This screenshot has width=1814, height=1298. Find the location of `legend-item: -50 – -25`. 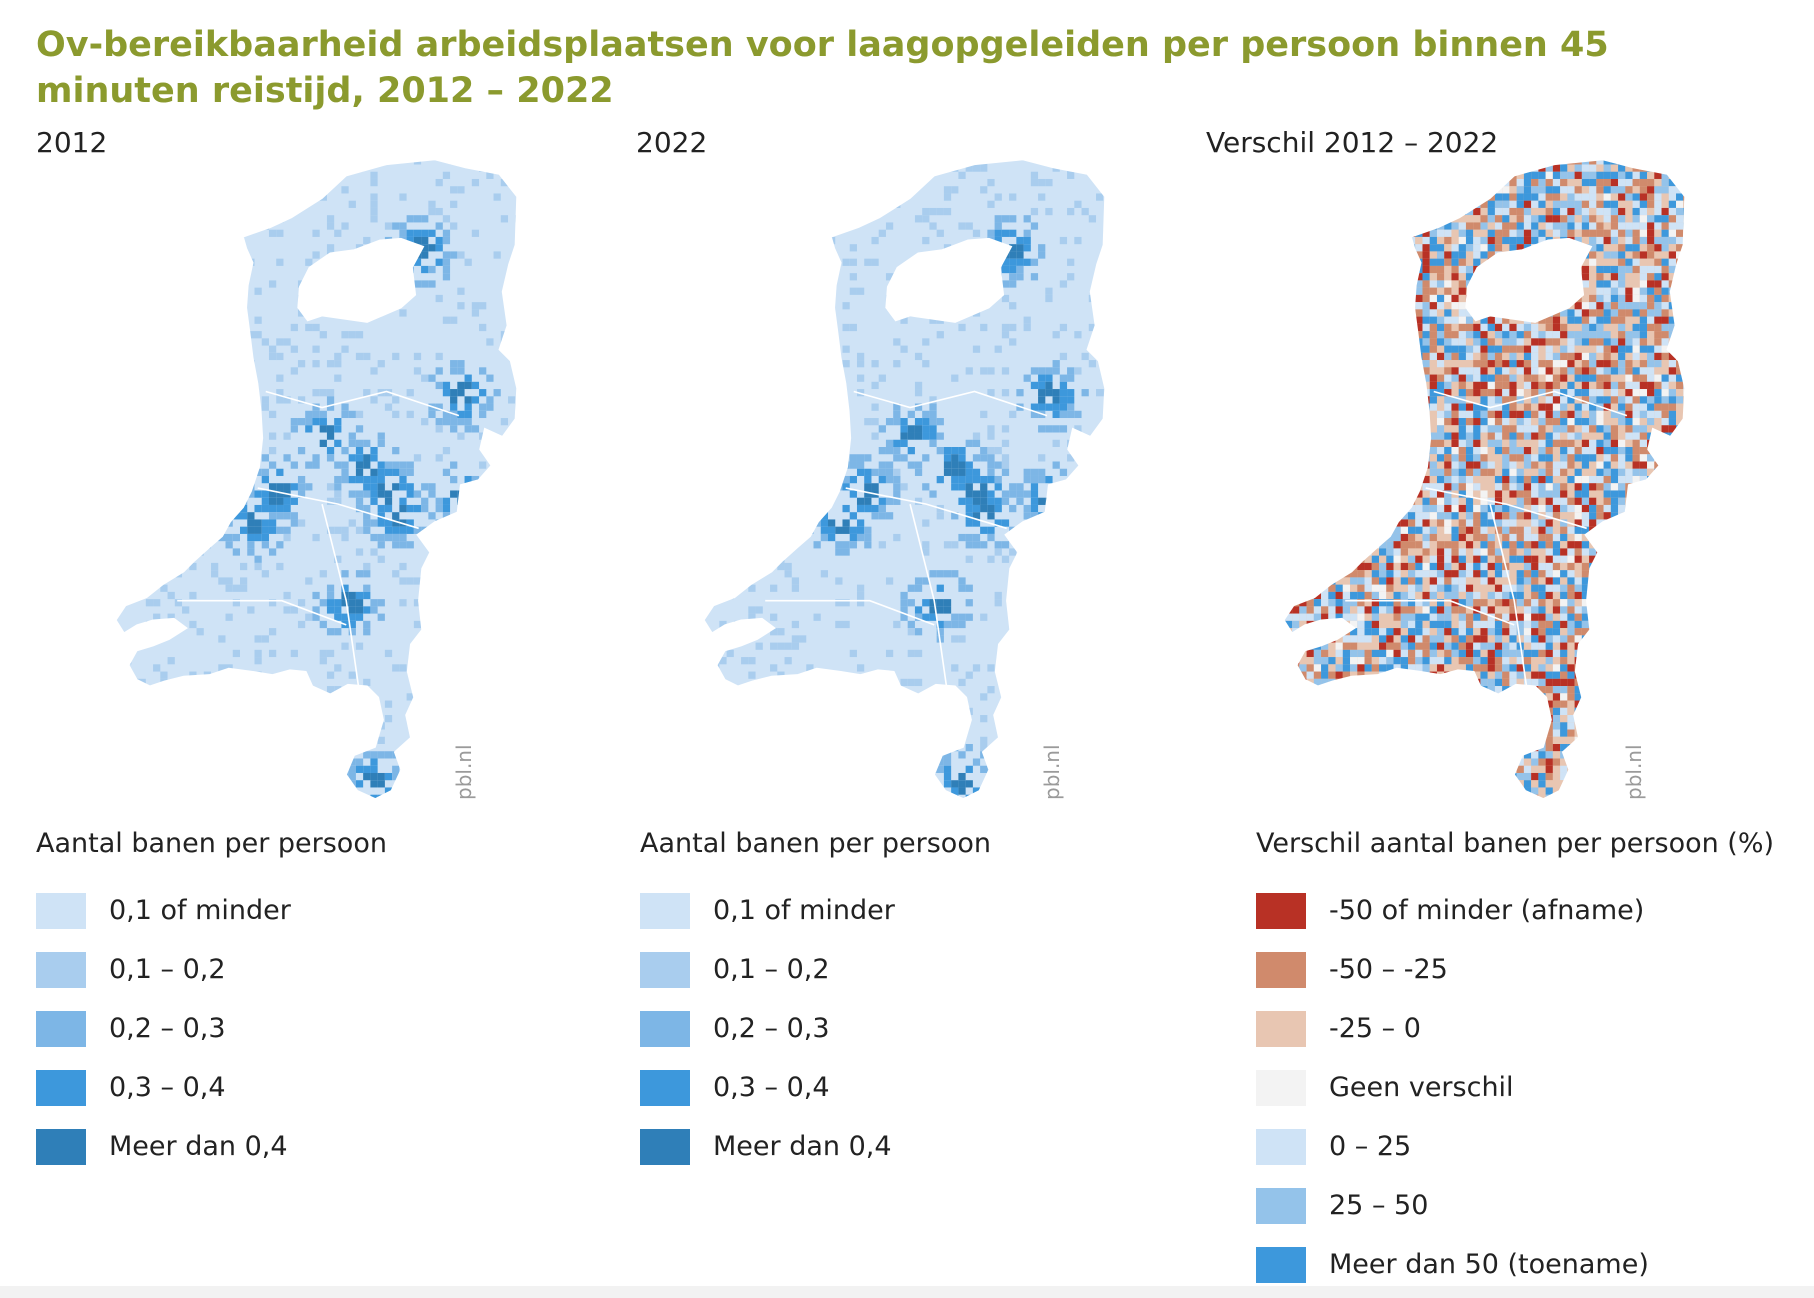

legend-item: -50 – -25 is located at coordinates (1515, 969).